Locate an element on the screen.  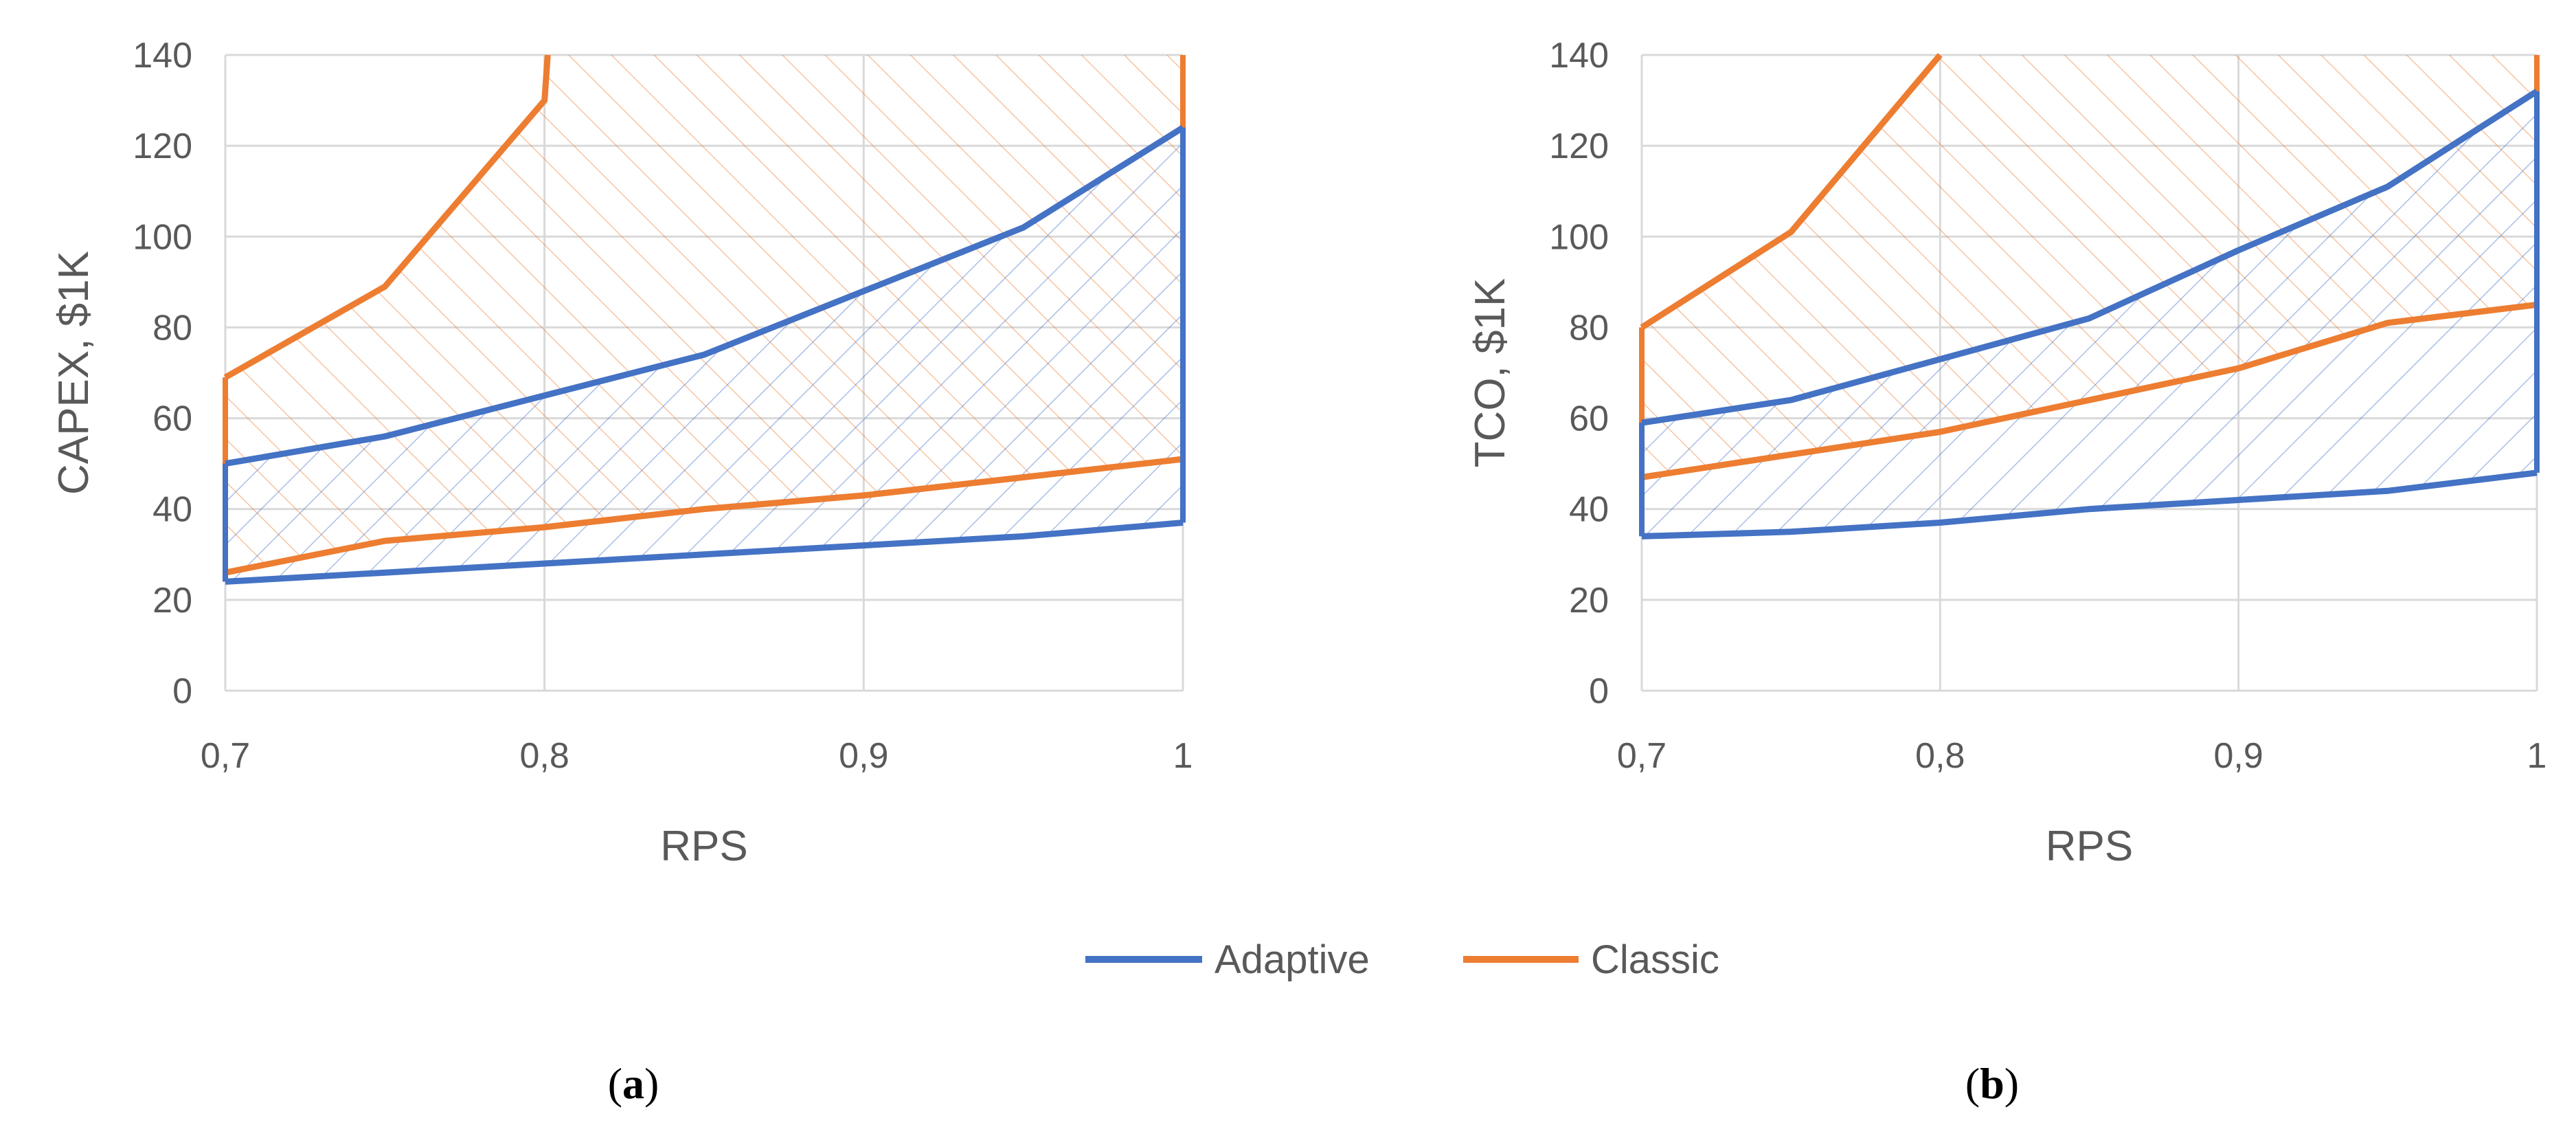
subfigure-label-b: (b) is located at coordinates (1992, 1083).